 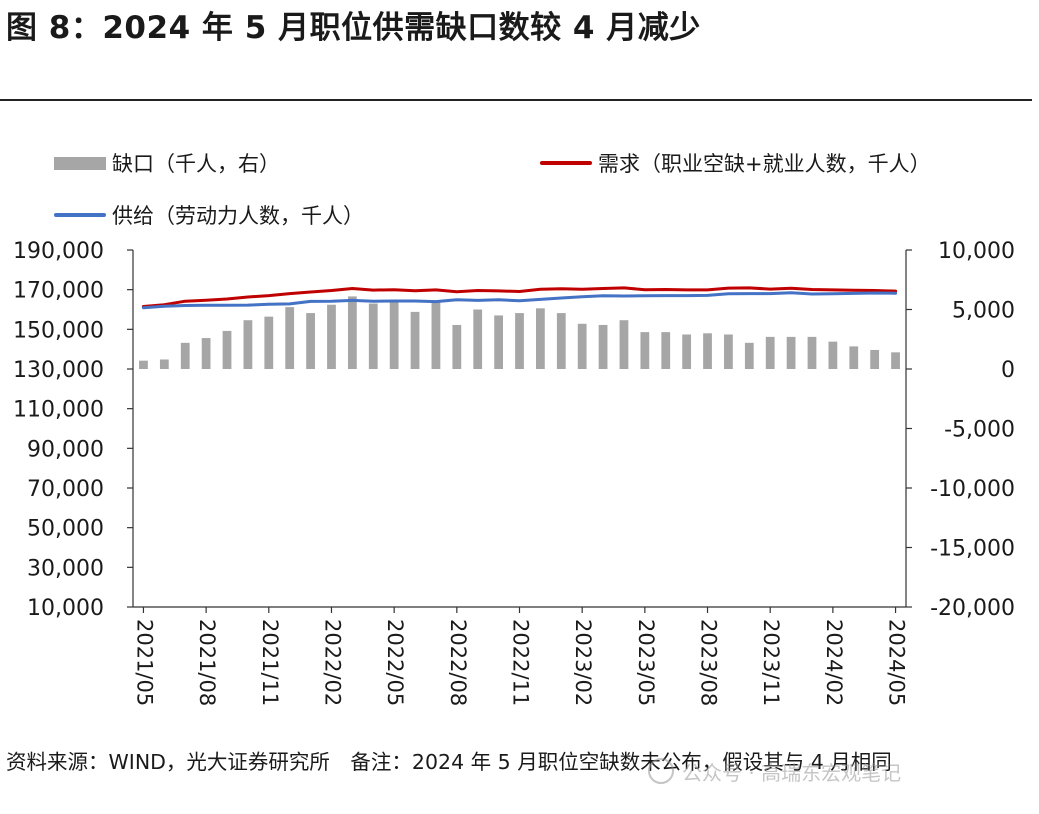 What do you see at coordinates (65, 568) in the screenshot?
I see `left-tick-label: 30,000` at bounding box center [65, 568].